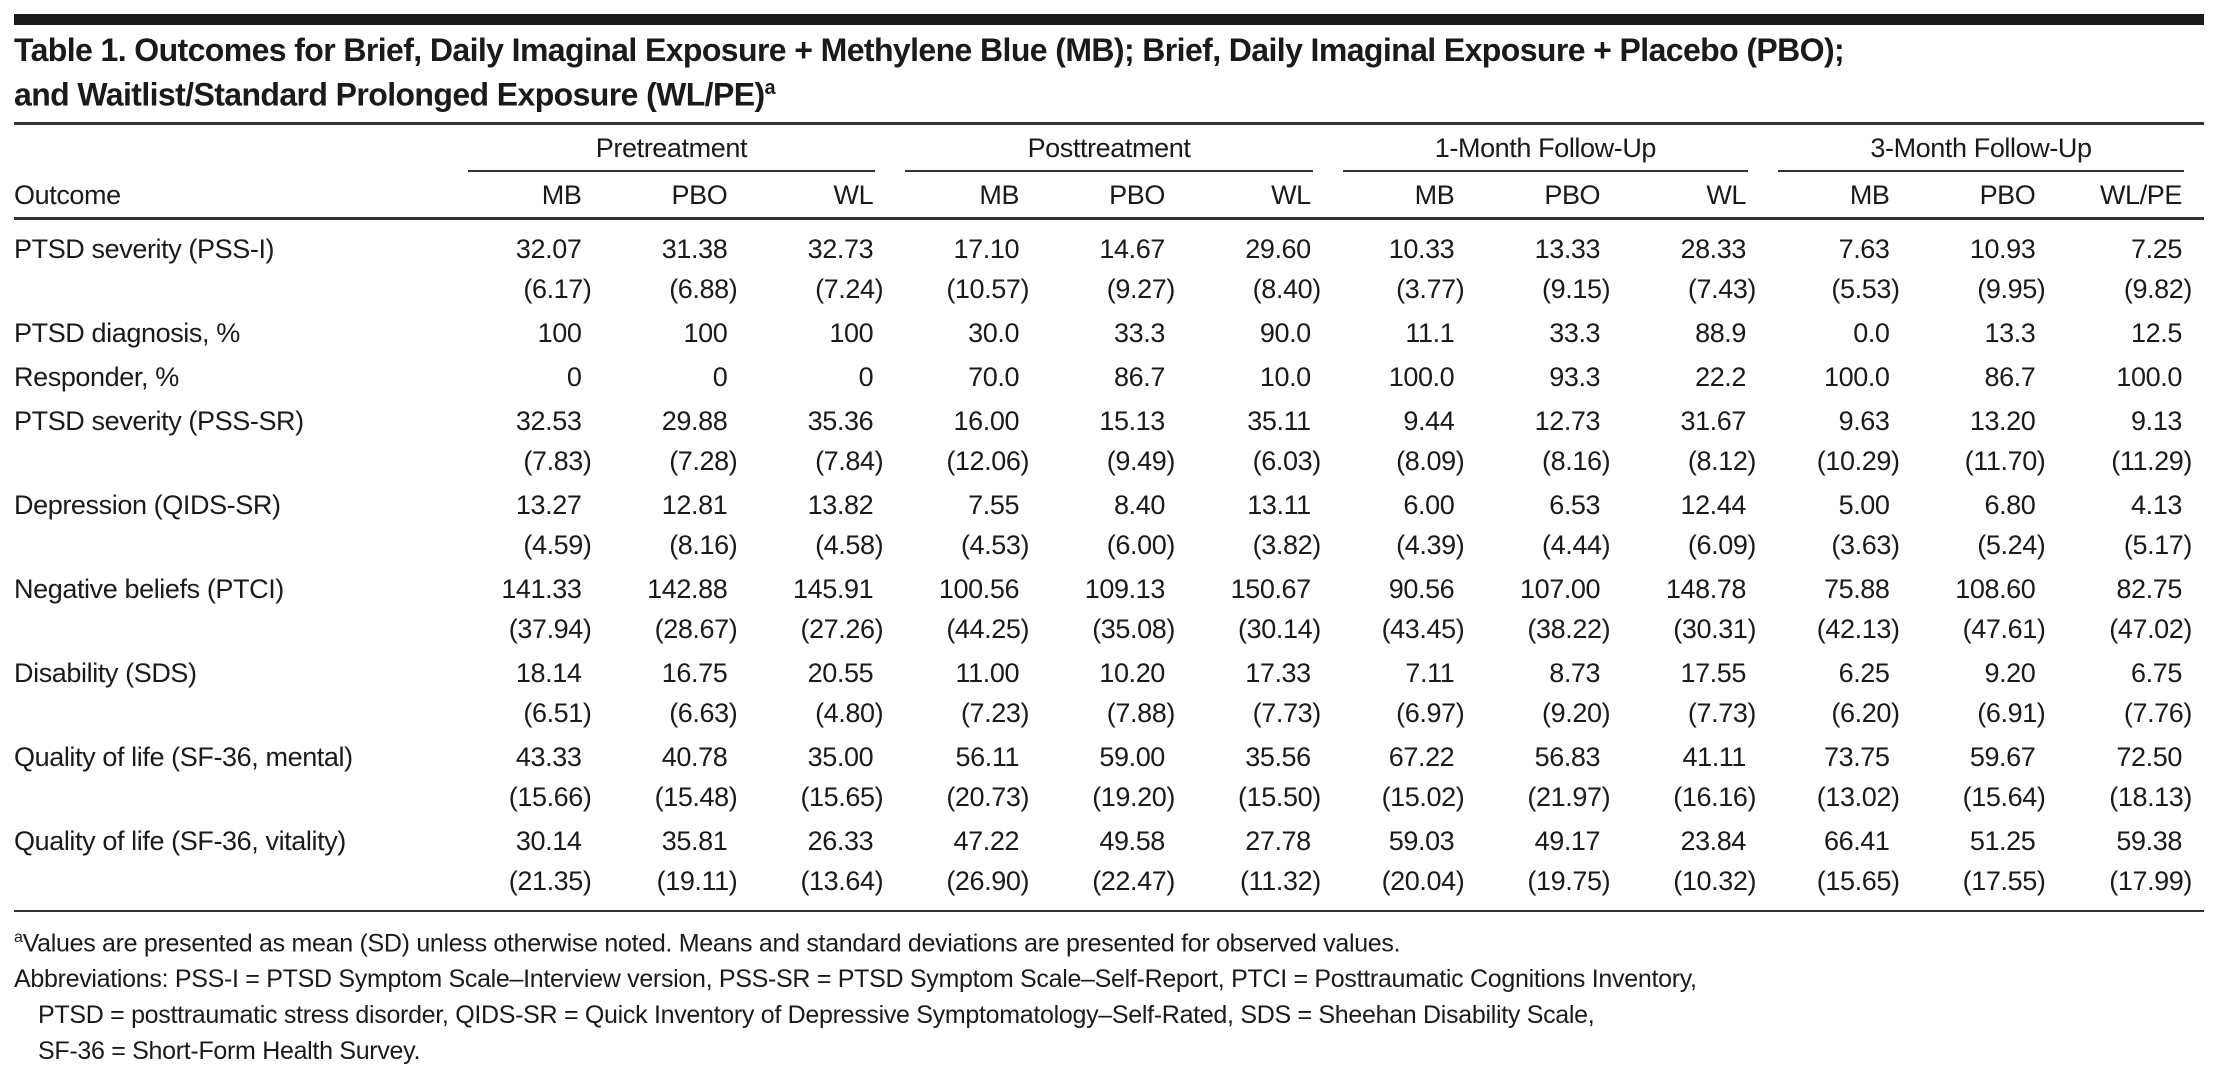 This screenshot has height=1069, width=2218. What do you see at coordinates (557, 545) in the screenshot?
I see `sd-value: (4.59)` at bounding box center [557, 545].